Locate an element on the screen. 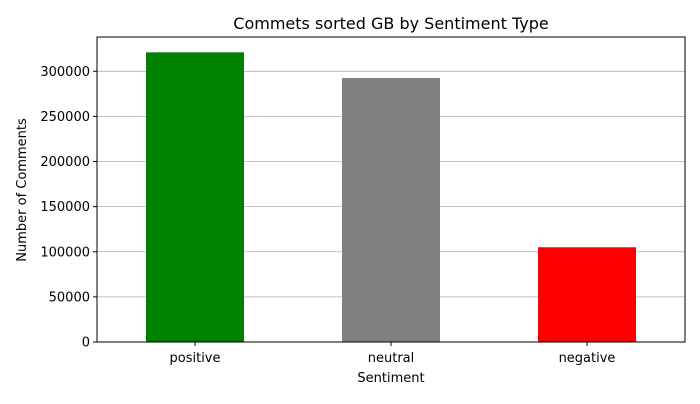 The height and width of the screenshot is (404, 700). x-axis-label: Sentiment is located at coordinates (390, 378).